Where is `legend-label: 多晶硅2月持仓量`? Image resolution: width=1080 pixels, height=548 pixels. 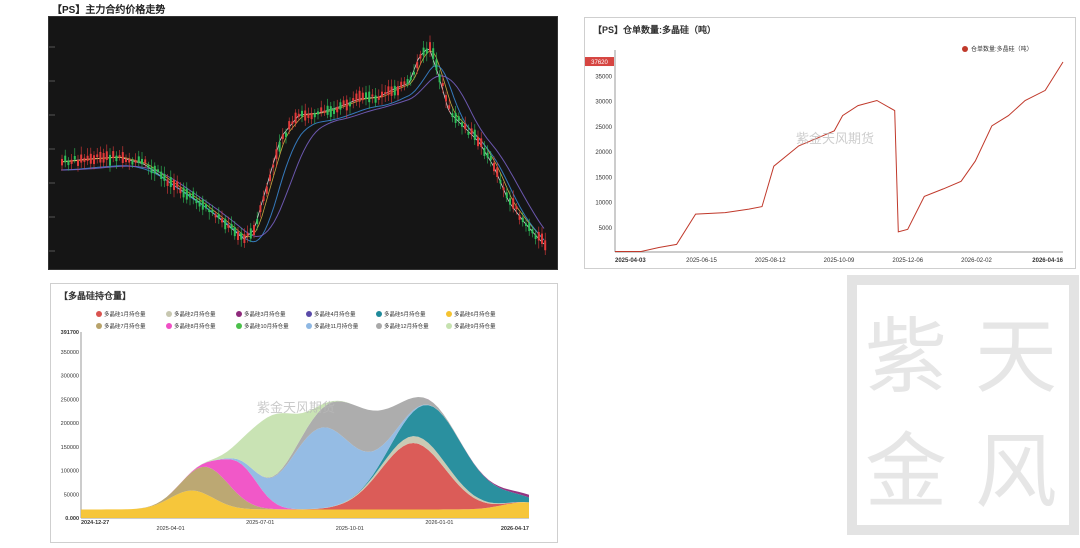
legend-label: 多晶硅2月持仓量 is located at coordinates (195, 314).